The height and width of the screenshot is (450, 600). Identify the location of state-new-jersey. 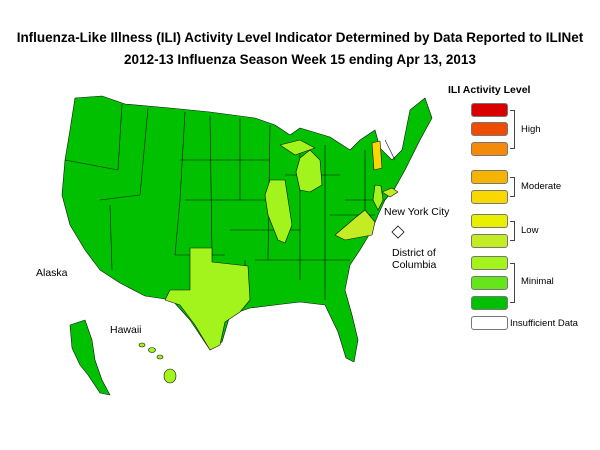
(378, 197).